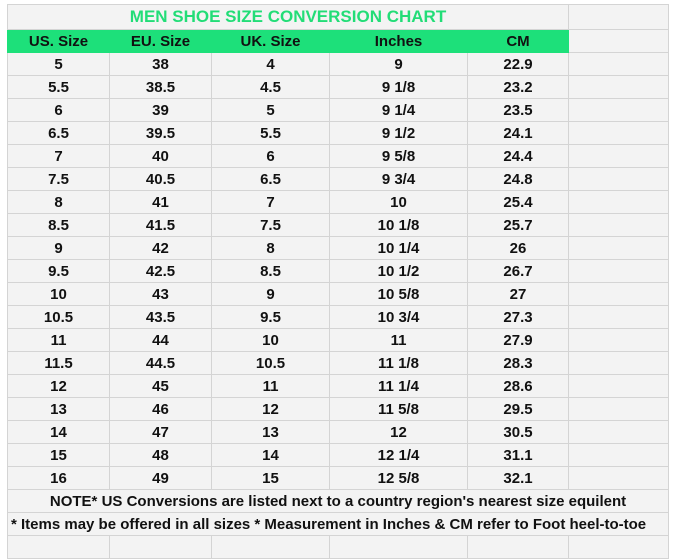 The width and height of the screenshot is (676, 559). I want to click on cell-inches: 10 3/4, so click(398, 317).